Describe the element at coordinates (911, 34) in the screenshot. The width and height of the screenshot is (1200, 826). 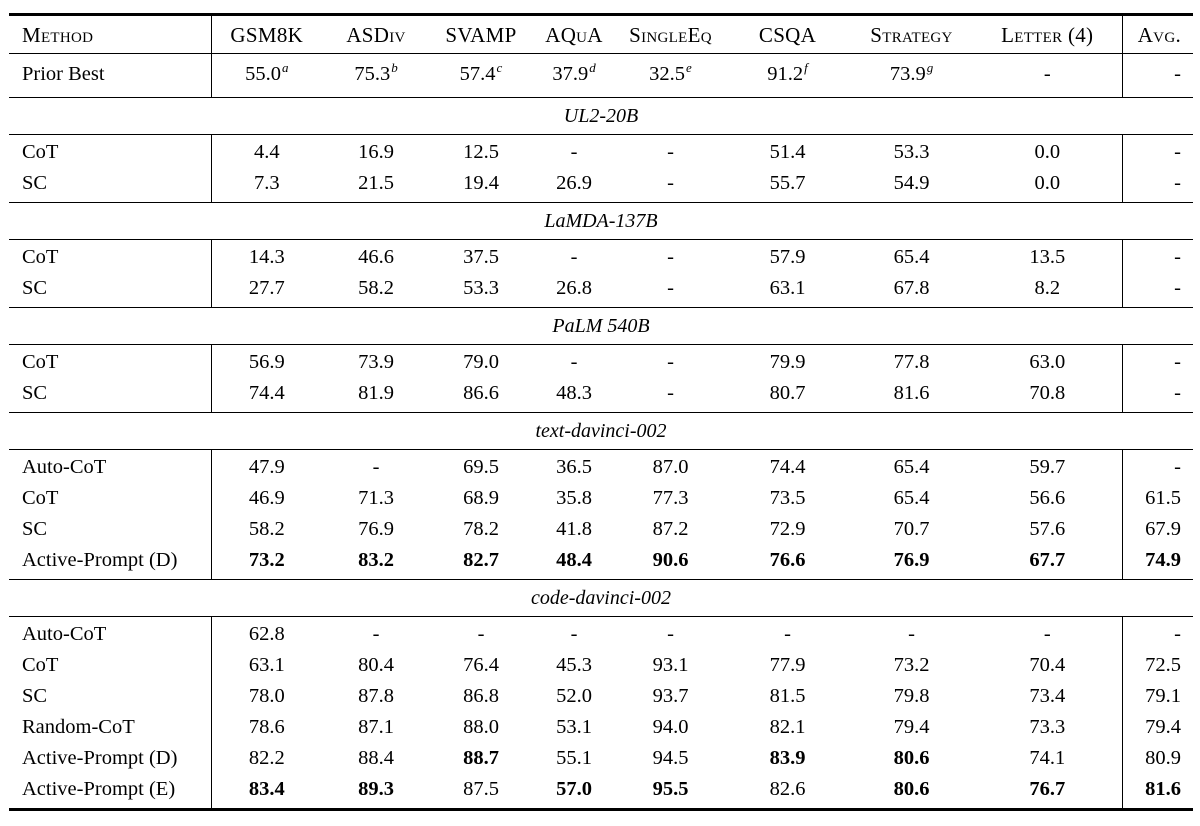
I see `column-header-strategy: Strategy` at that location.